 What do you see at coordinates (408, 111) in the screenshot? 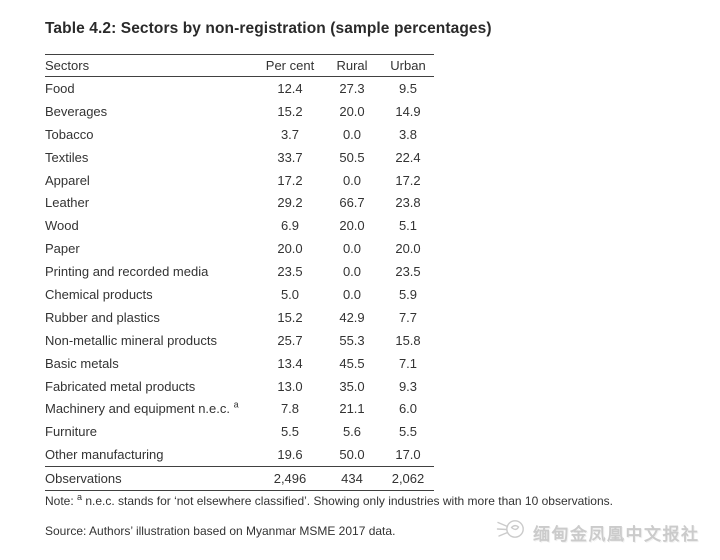
I see `urban-cell: 14.9` at bounding box center [408, 111].